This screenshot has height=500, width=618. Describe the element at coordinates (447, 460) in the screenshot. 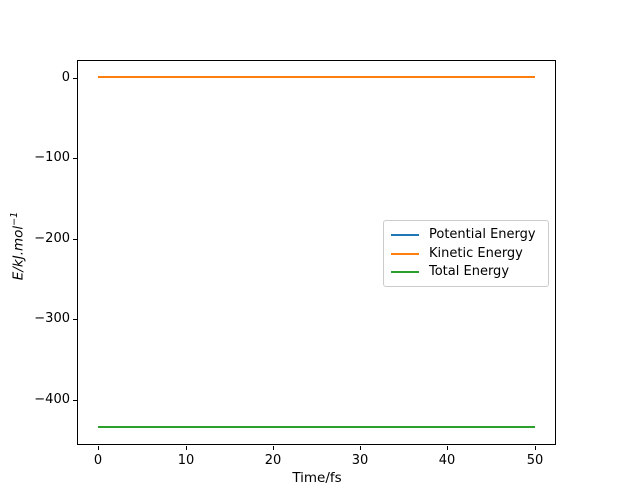

I see `x-tick-label: 40` at that location.